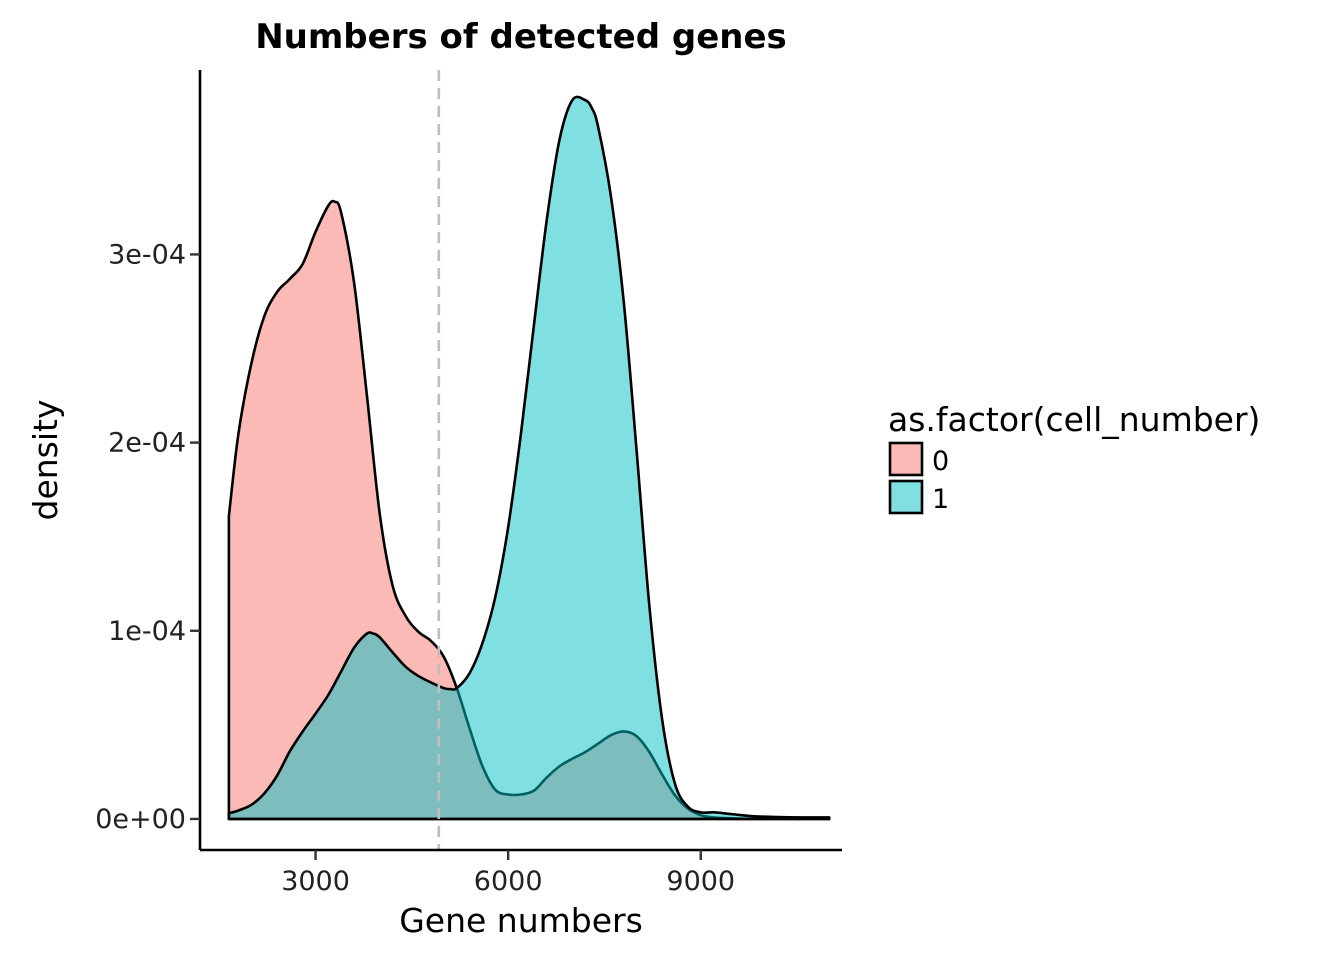 The width and height of the screenshot is (1344, 960). Describe the element at coordinates (508, 881) in the screenshot. I see `x-tick-label: 6000` at that location.